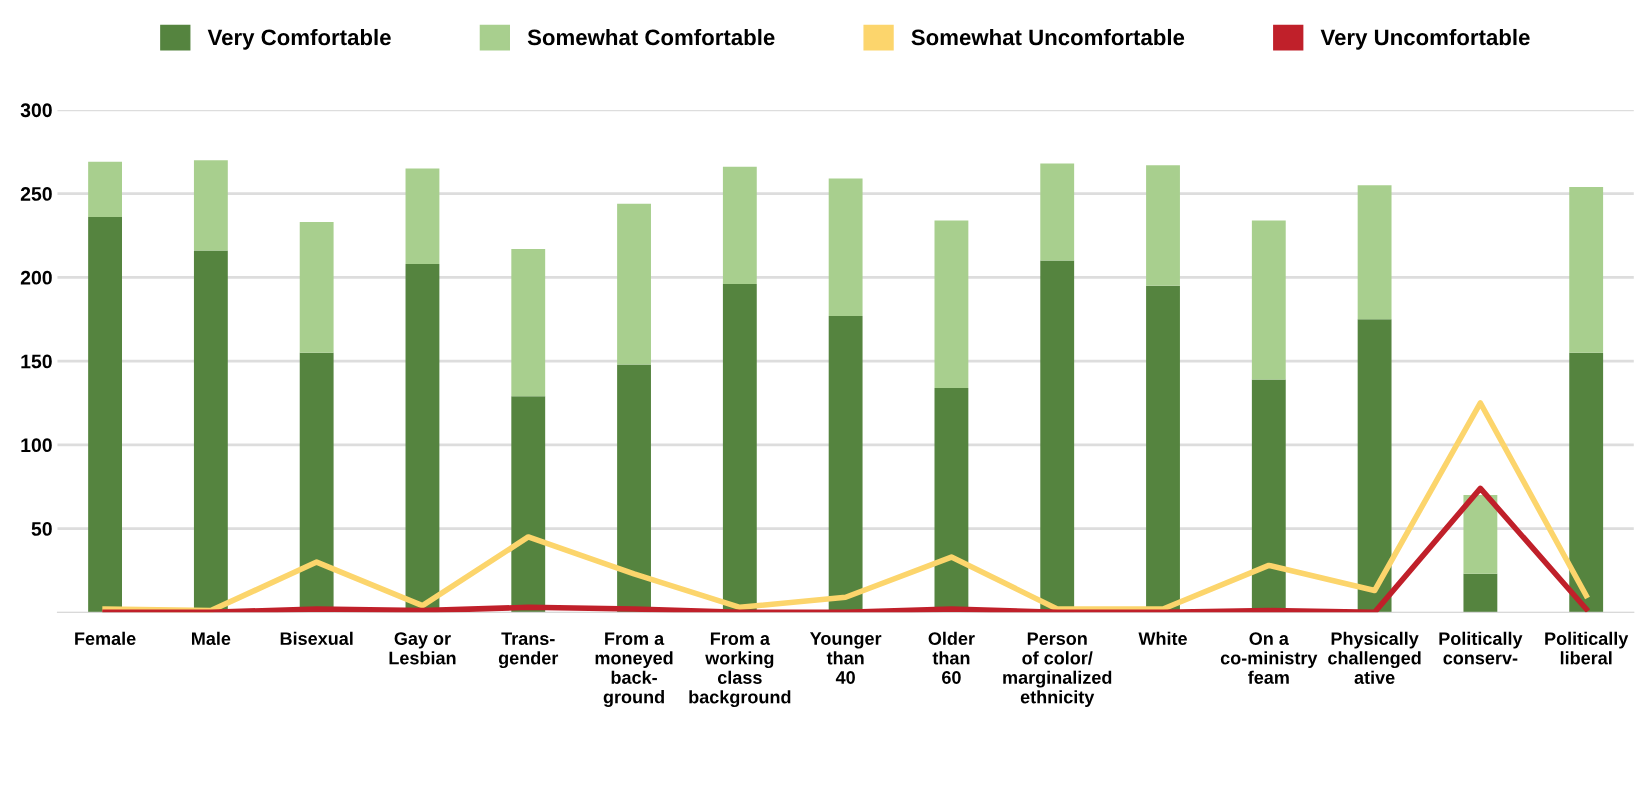  What do you see at coordinates (299, 39) in the screenshot?
I see `legend-label: Very Comfortable` at bounding box center [299, 39].